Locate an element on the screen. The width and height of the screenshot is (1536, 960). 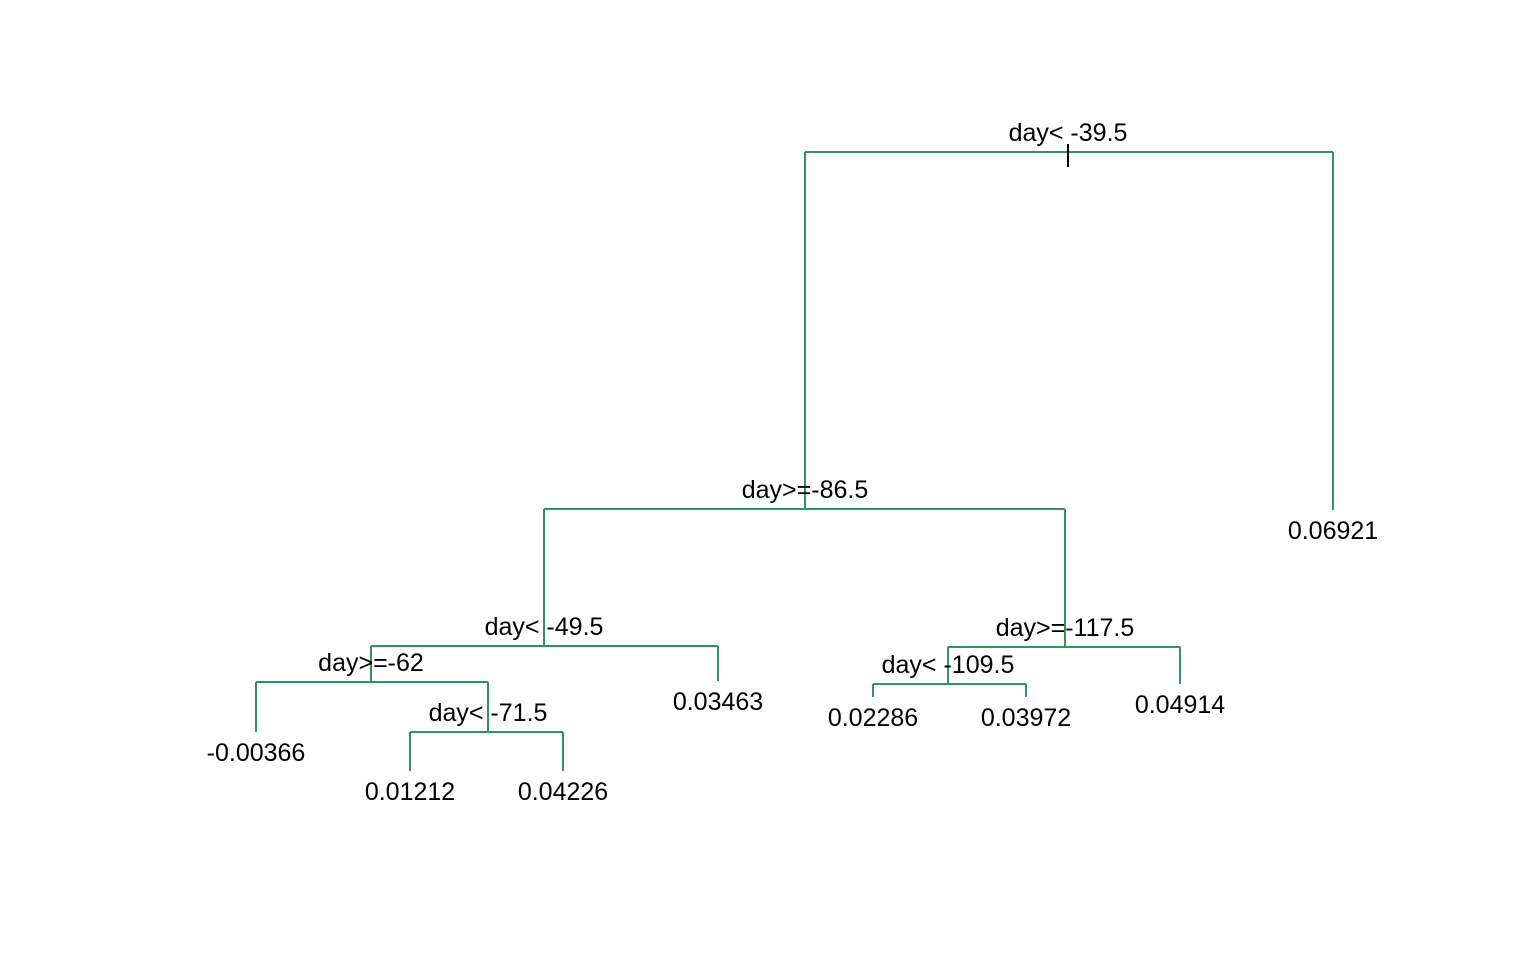
split-label: day< -39.5 is located at coordinates (1068, 133).